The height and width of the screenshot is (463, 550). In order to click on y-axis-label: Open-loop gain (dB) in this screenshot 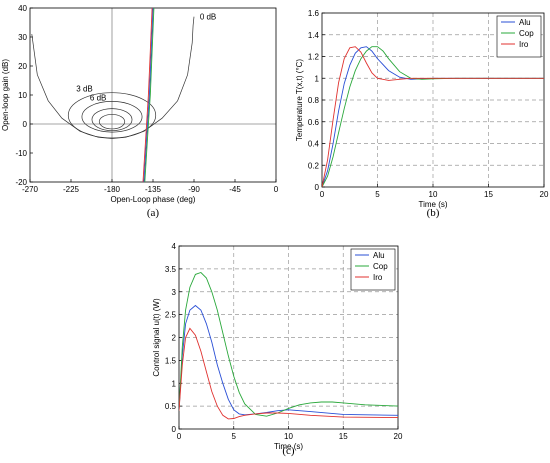, I will do `click(5, 95)`.